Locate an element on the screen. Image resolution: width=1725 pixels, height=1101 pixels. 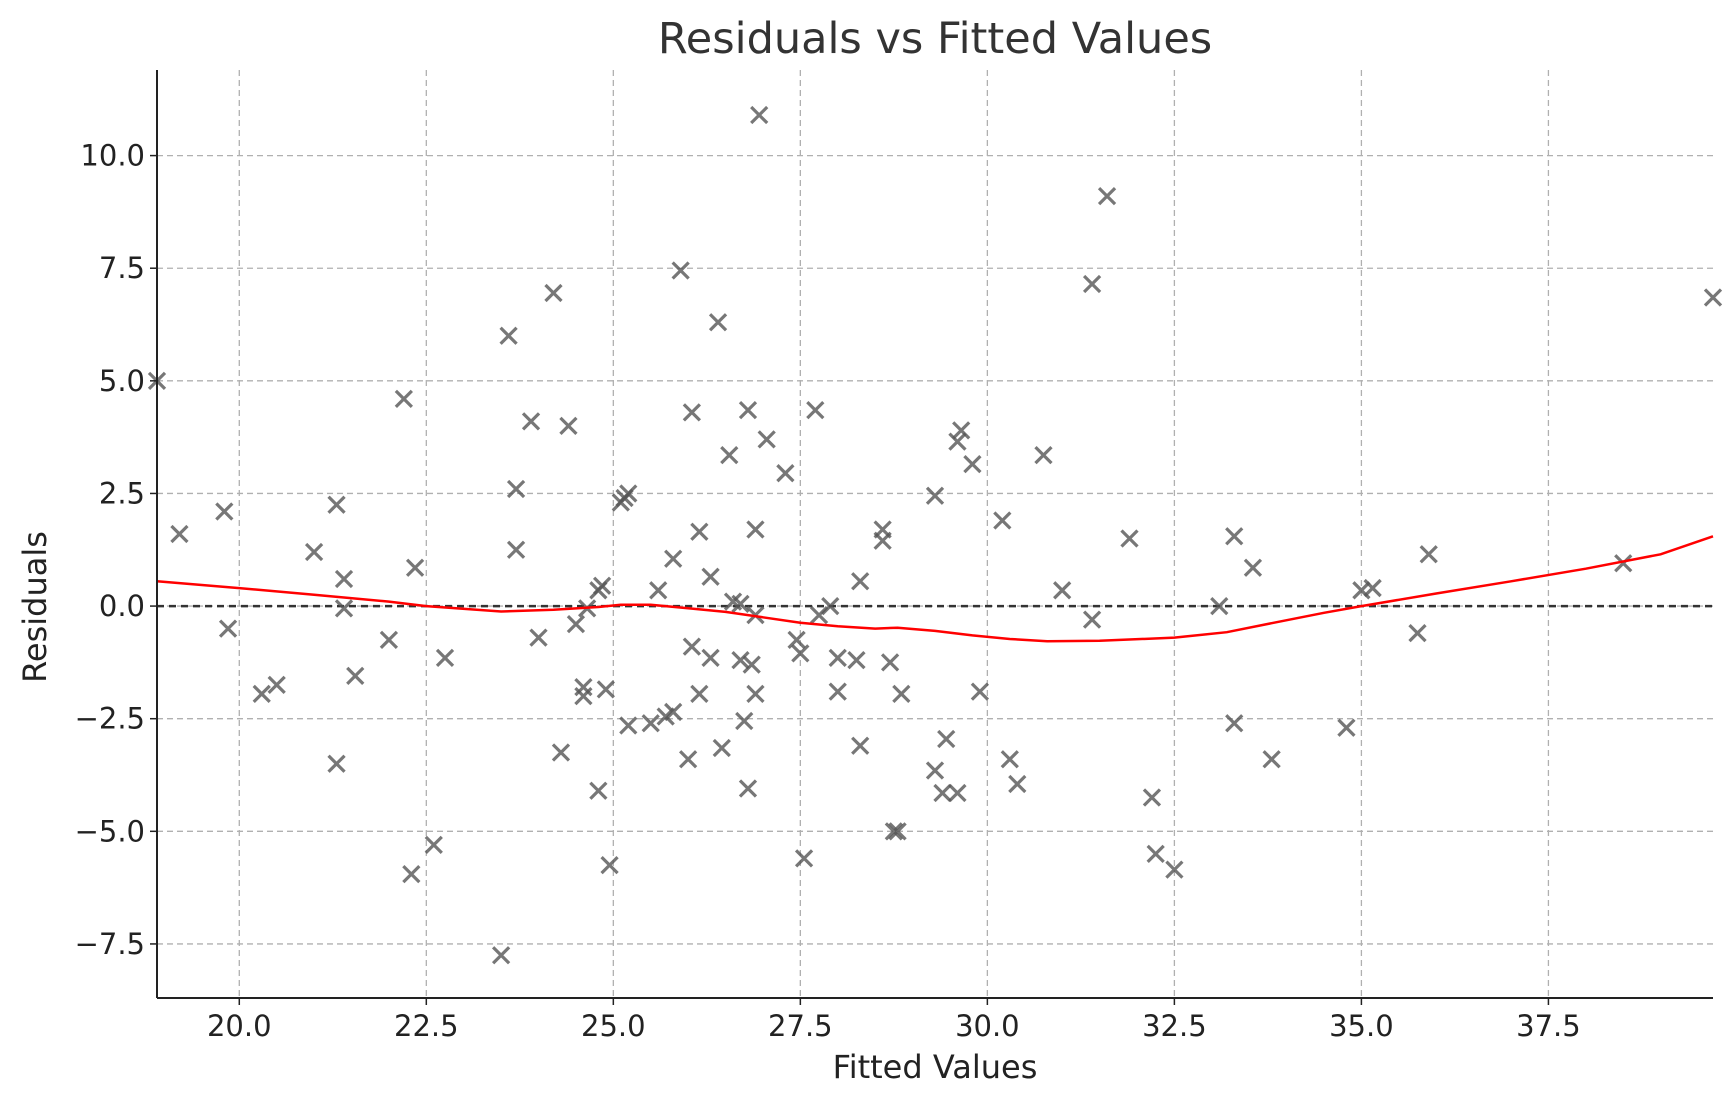
y-tick-label: 2.5 is located at coordinates (122, 493).